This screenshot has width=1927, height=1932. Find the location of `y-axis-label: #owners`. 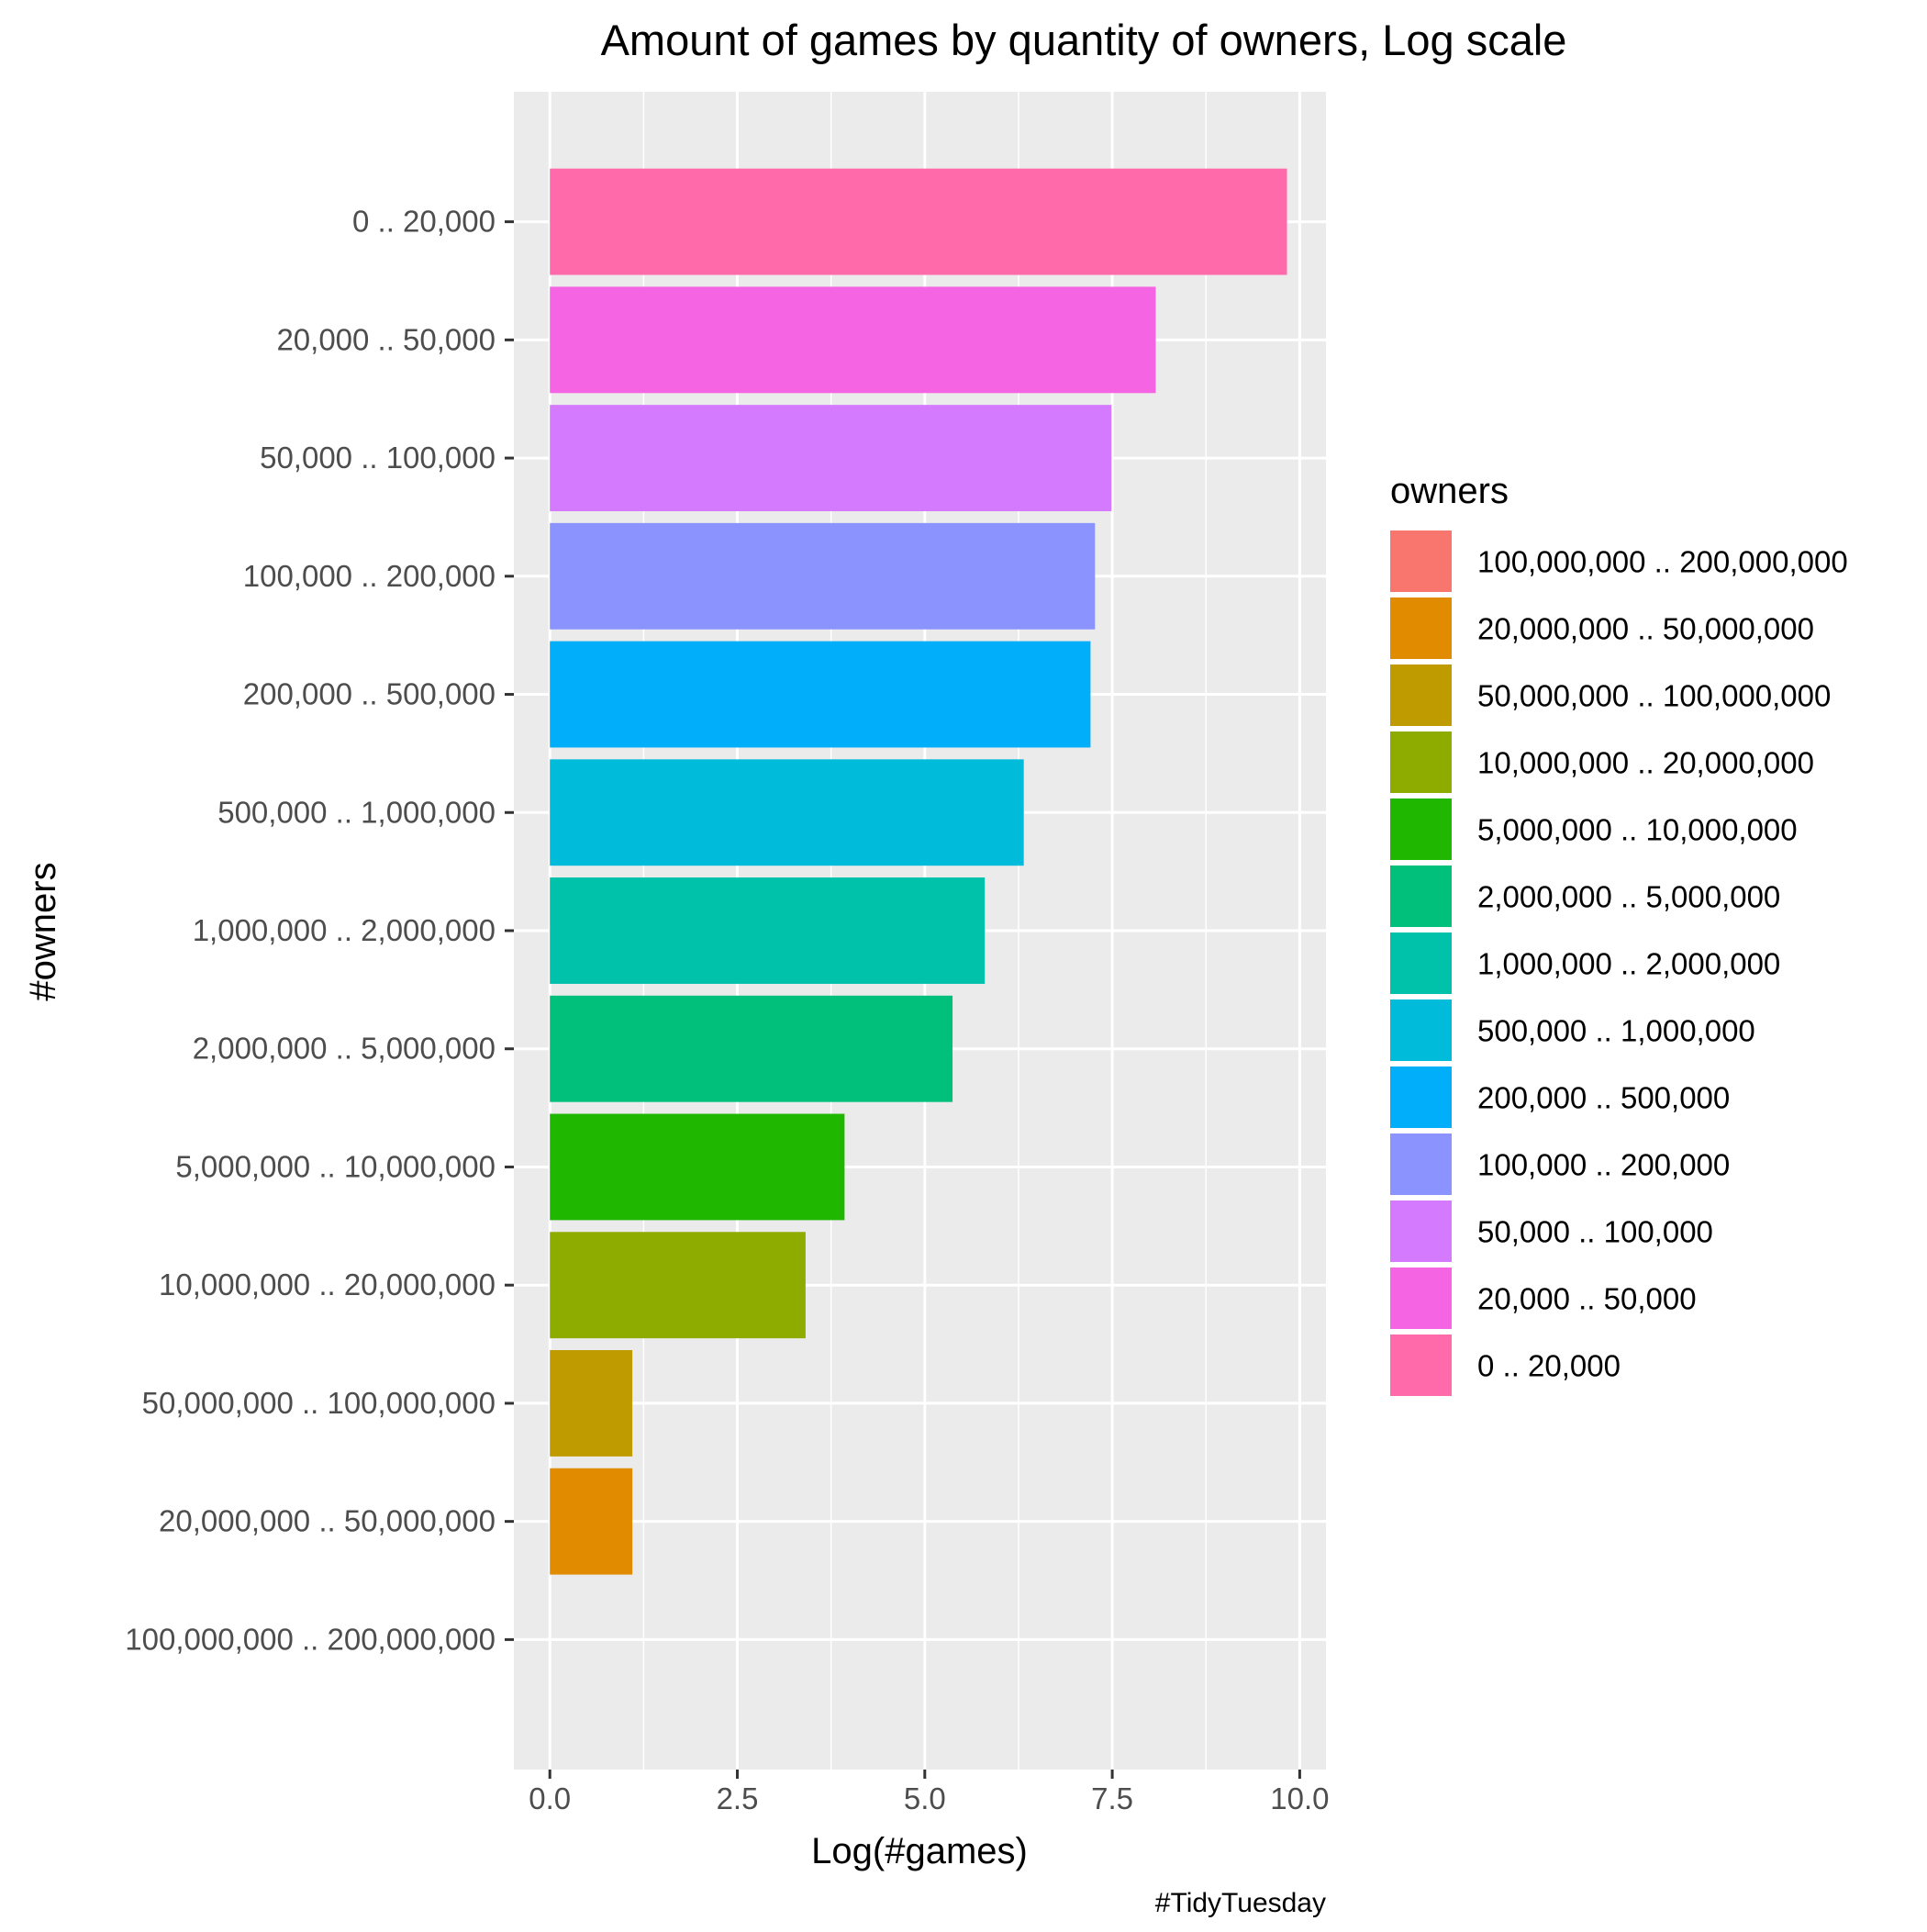

y-axis-label: #owners is located at coordinates (43, 931).